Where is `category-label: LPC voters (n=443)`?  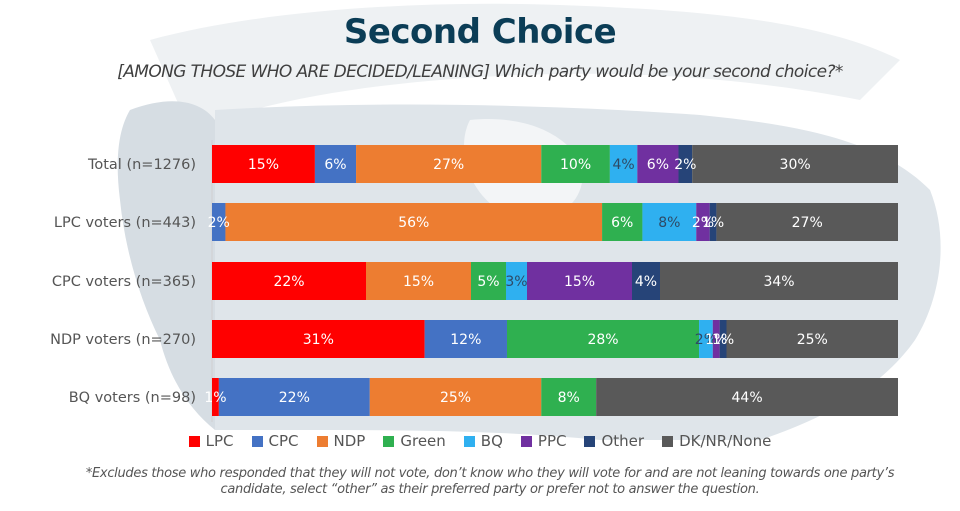 category-label: LPC voters (n=443) is located at coordinates (125, 223).